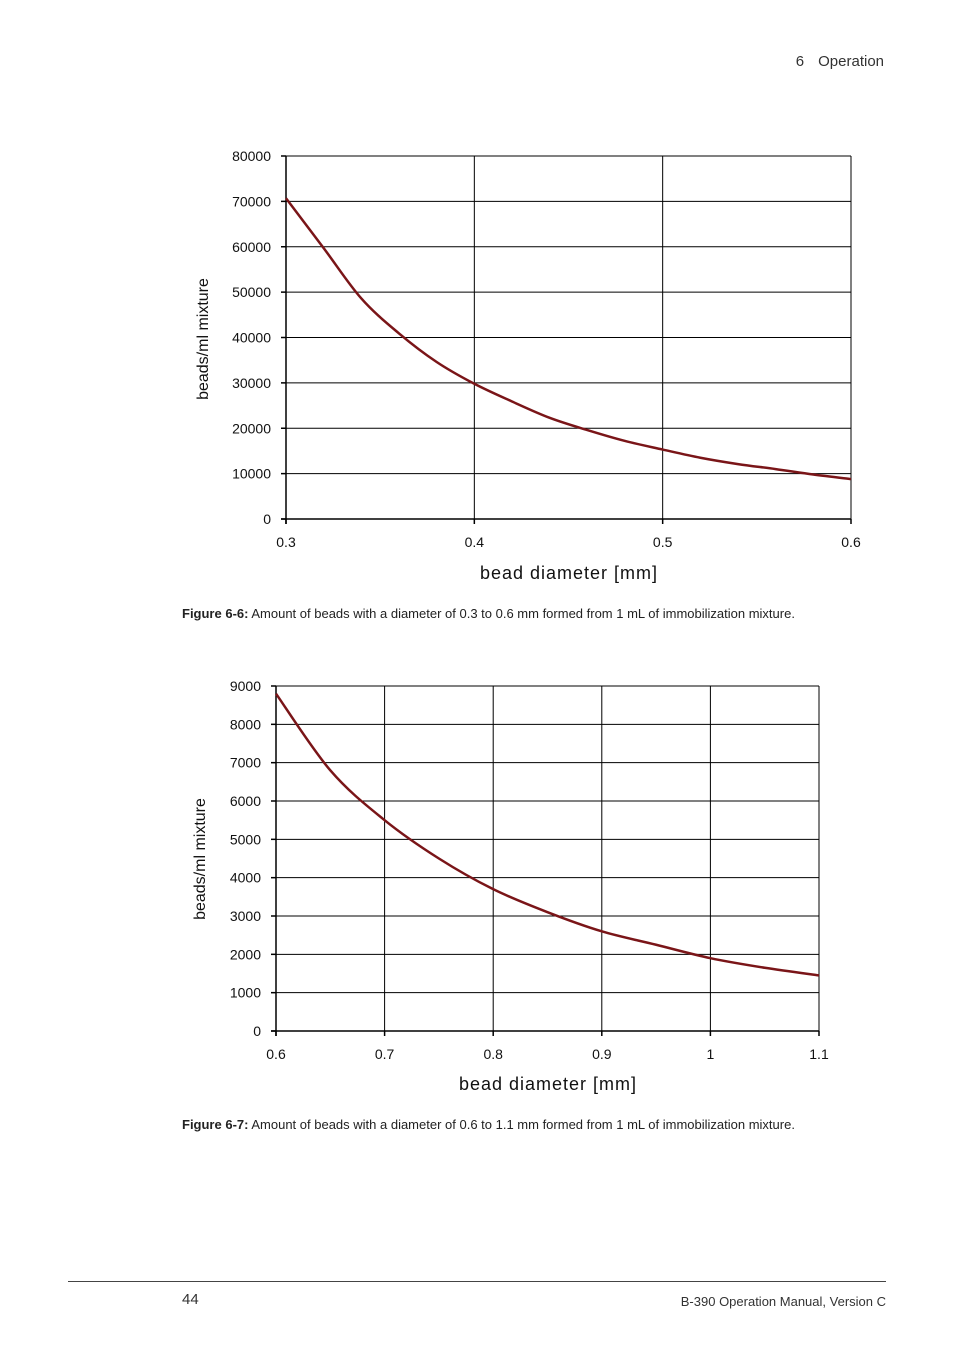  Describe the element at coordinates (493, 1054) in the screenshot. I see `x-tick-label: 0.8` at that location.